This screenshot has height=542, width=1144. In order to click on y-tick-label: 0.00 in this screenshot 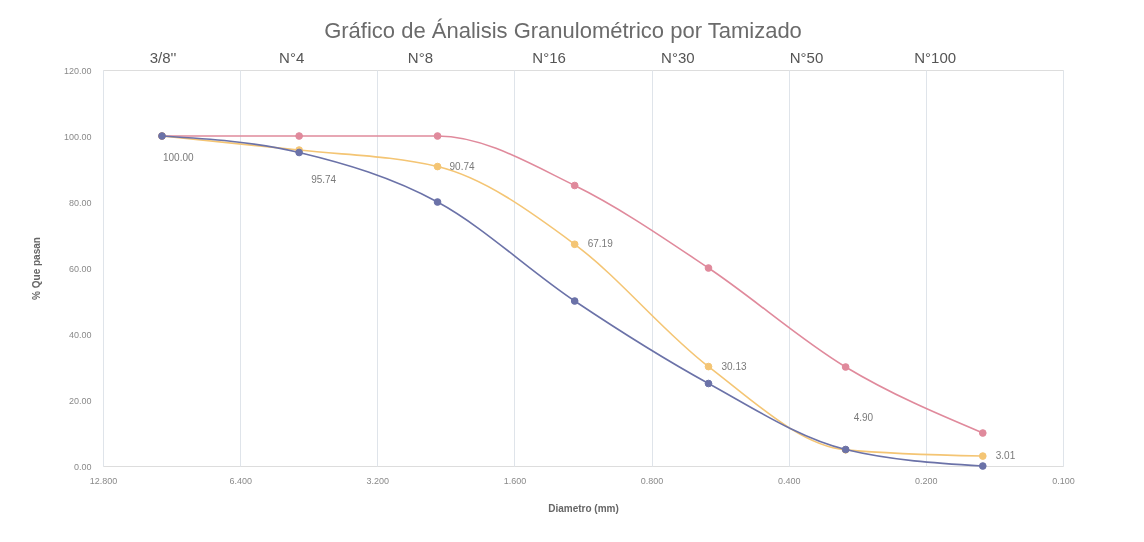, I will do `click(82, 466)`.